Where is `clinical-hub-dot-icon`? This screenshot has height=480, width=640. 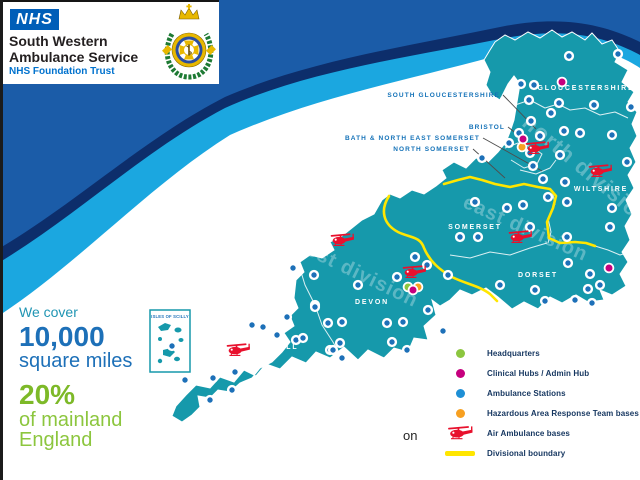 clinical-hub-dot-icon is located at coordinates (460, 373).